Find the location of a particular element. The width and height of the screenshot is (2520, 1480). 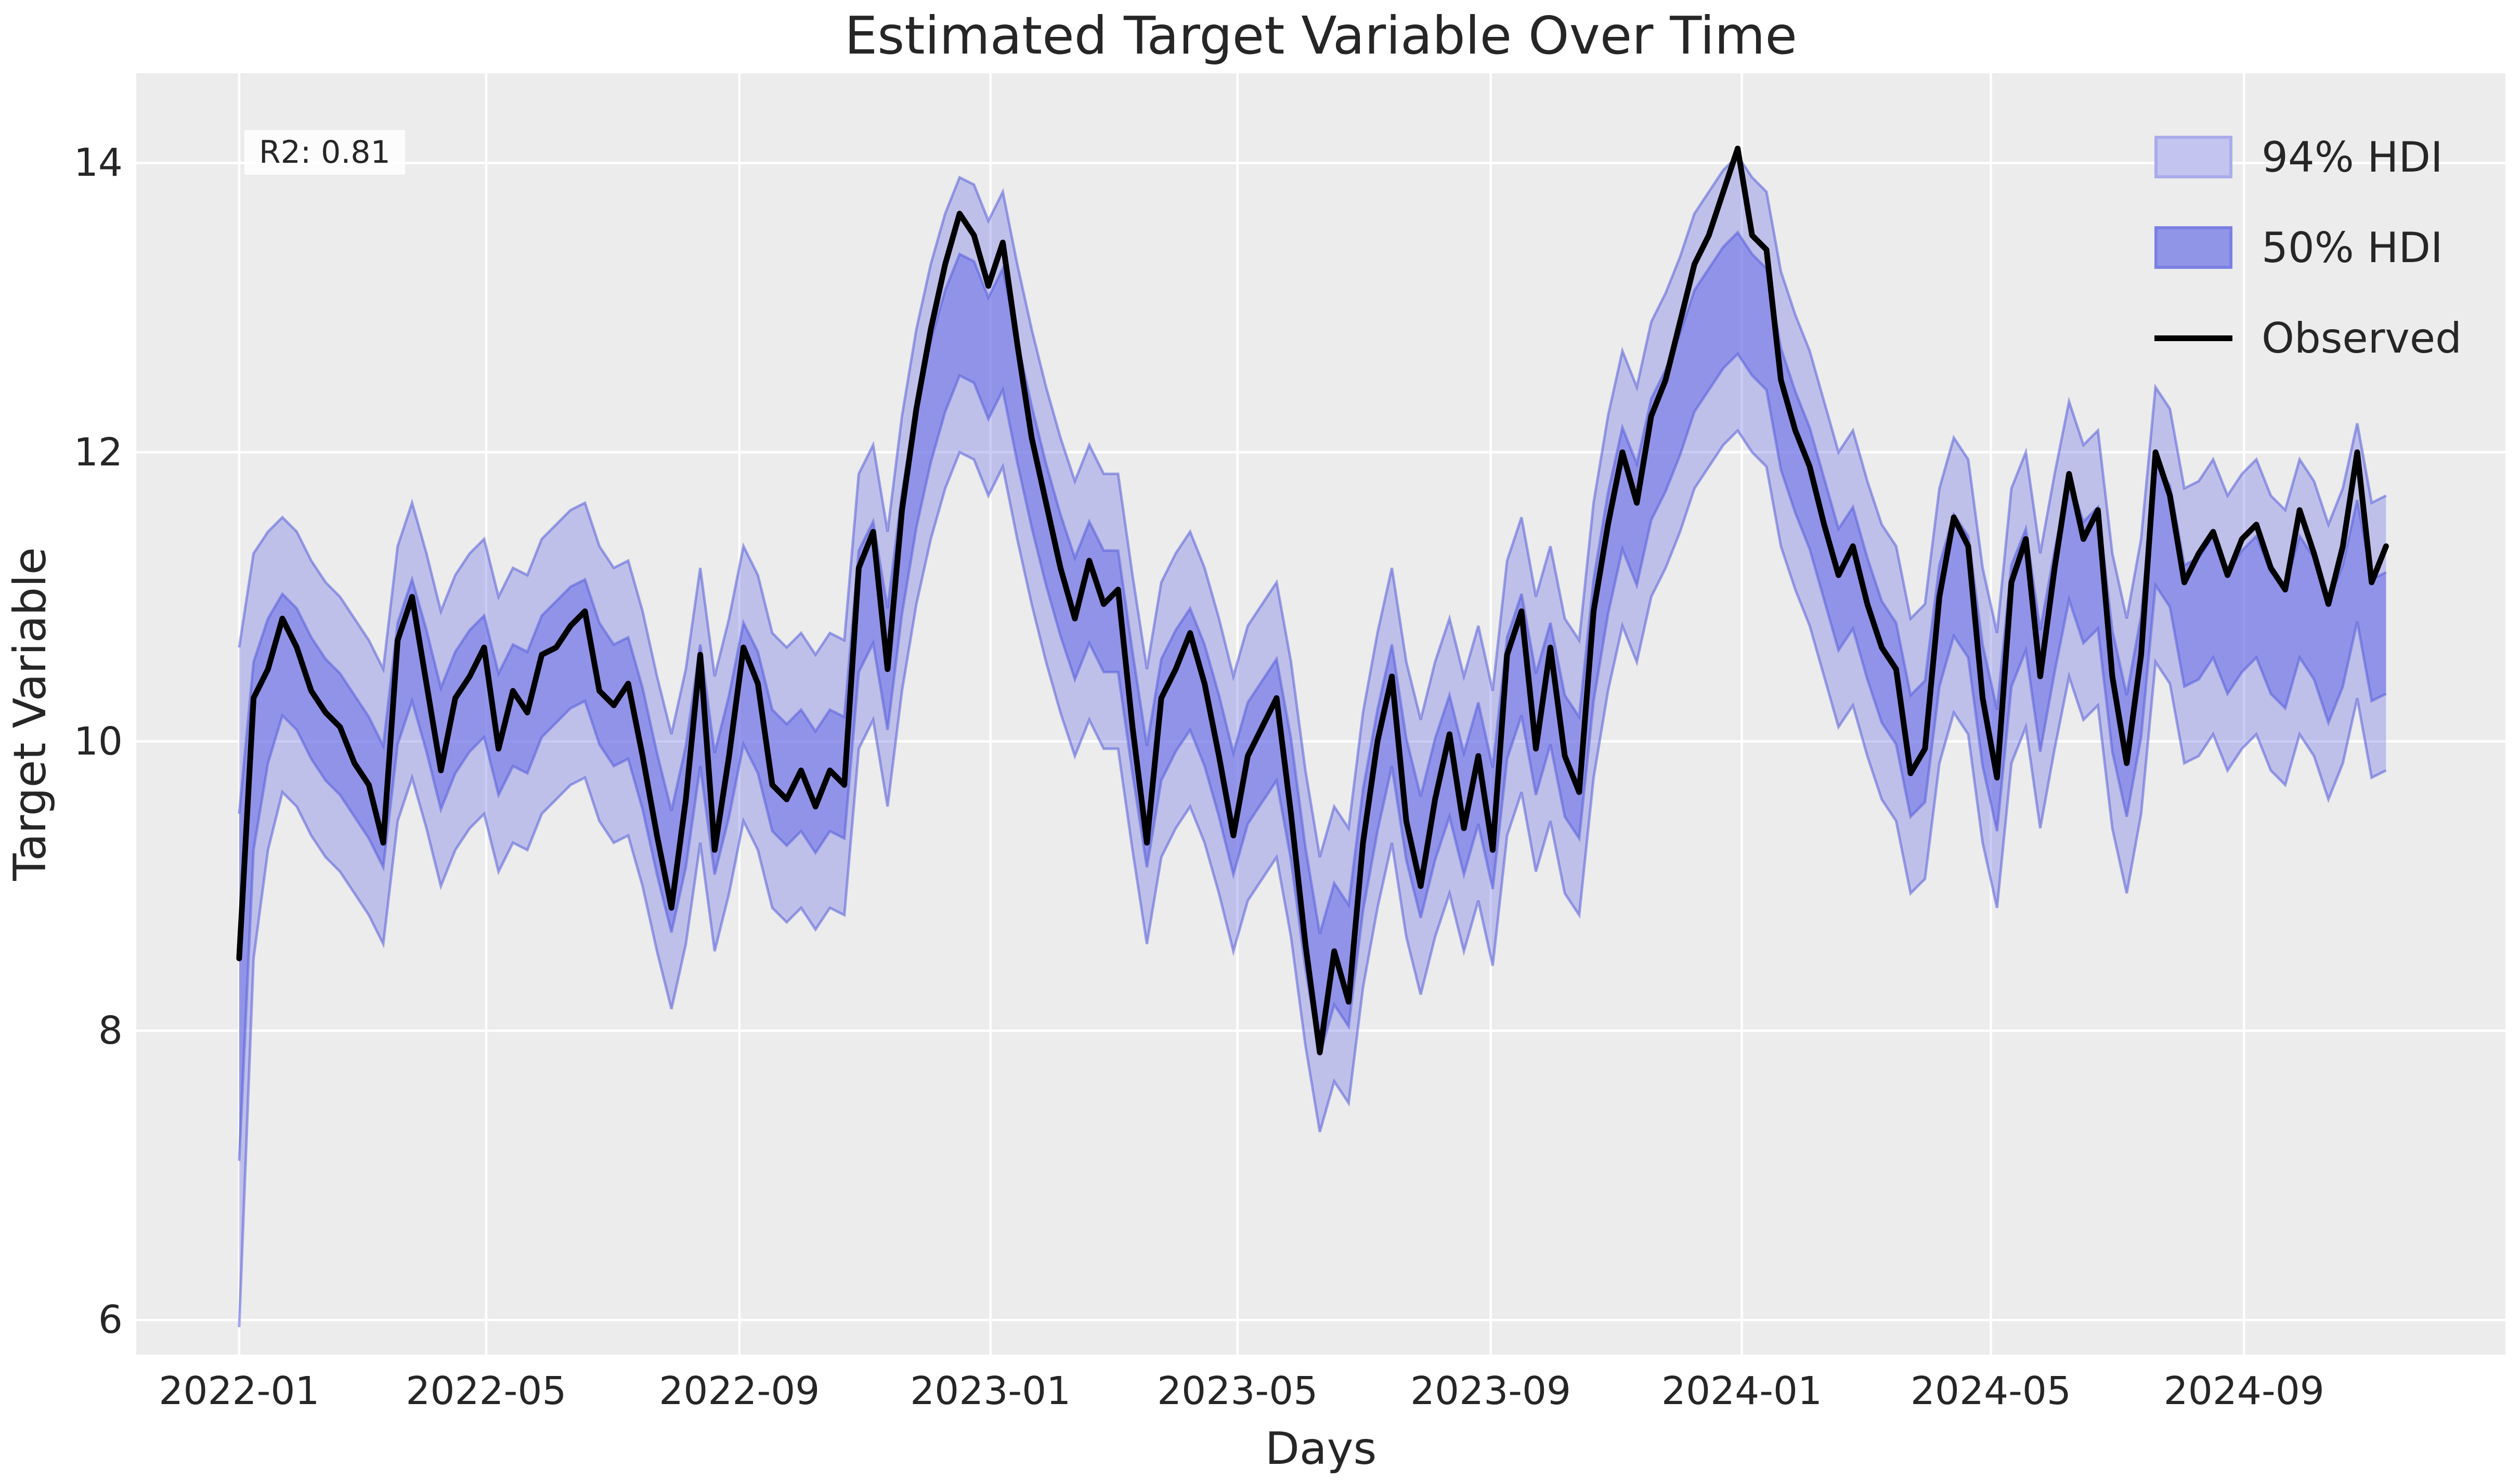

legend-item-50-hdi: 50% HDI is located at coordinates (2308, 247).